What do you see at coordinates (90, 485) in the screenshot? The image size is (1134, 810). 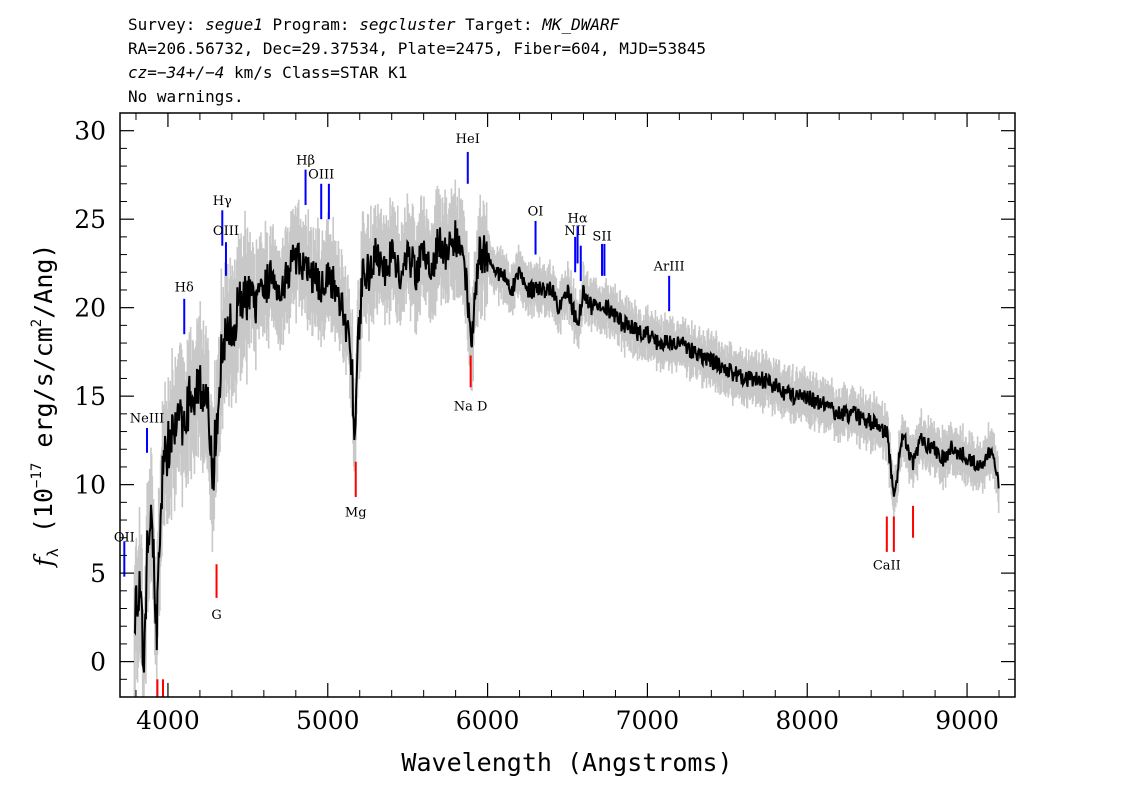 I see `y-tick-label: 10` at bounding box center [90, 485].